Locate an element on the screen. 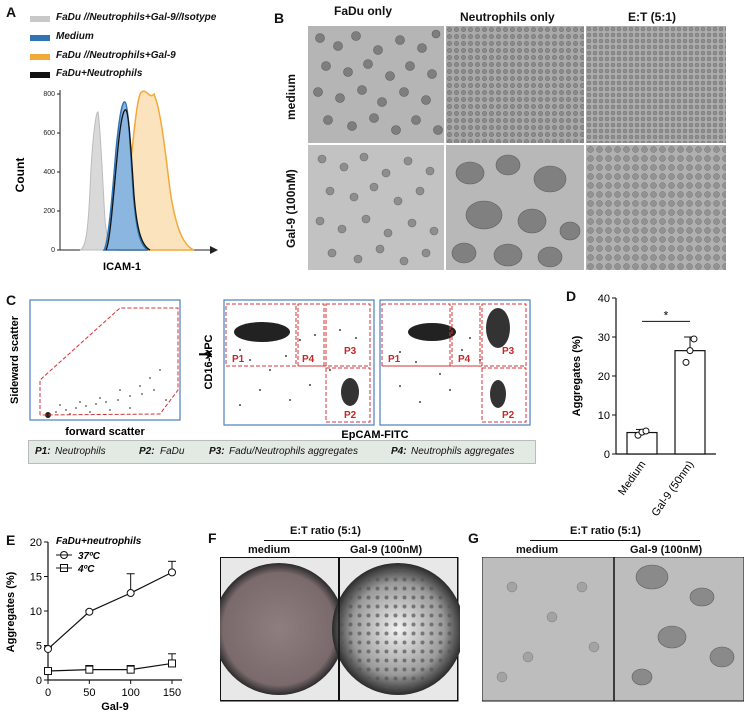 The image size is (750, 719). panel-g-col-gal9: Gal-9 (100nM) is located at coordinates (666, 550).